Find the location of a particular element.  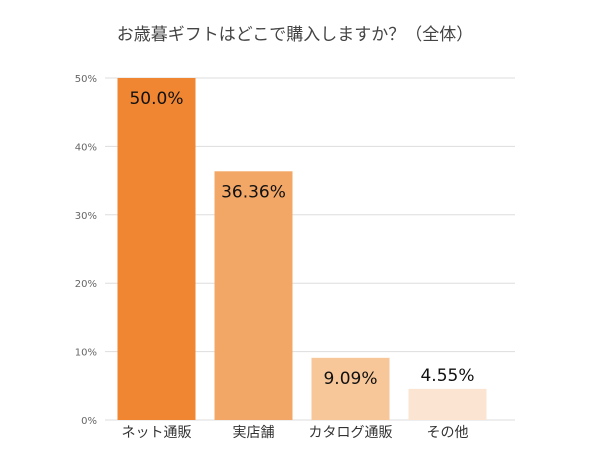

y-tick-label: 50% is located at coordinates (86, 79).